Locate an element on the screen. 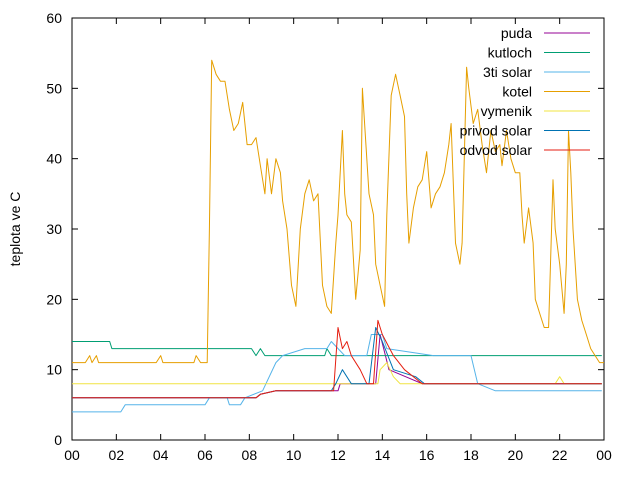 Image resolution: width=640 pixels, height=480 pixels. legend-label-privod-solar: privod solar is located at coordinates (496, 131).